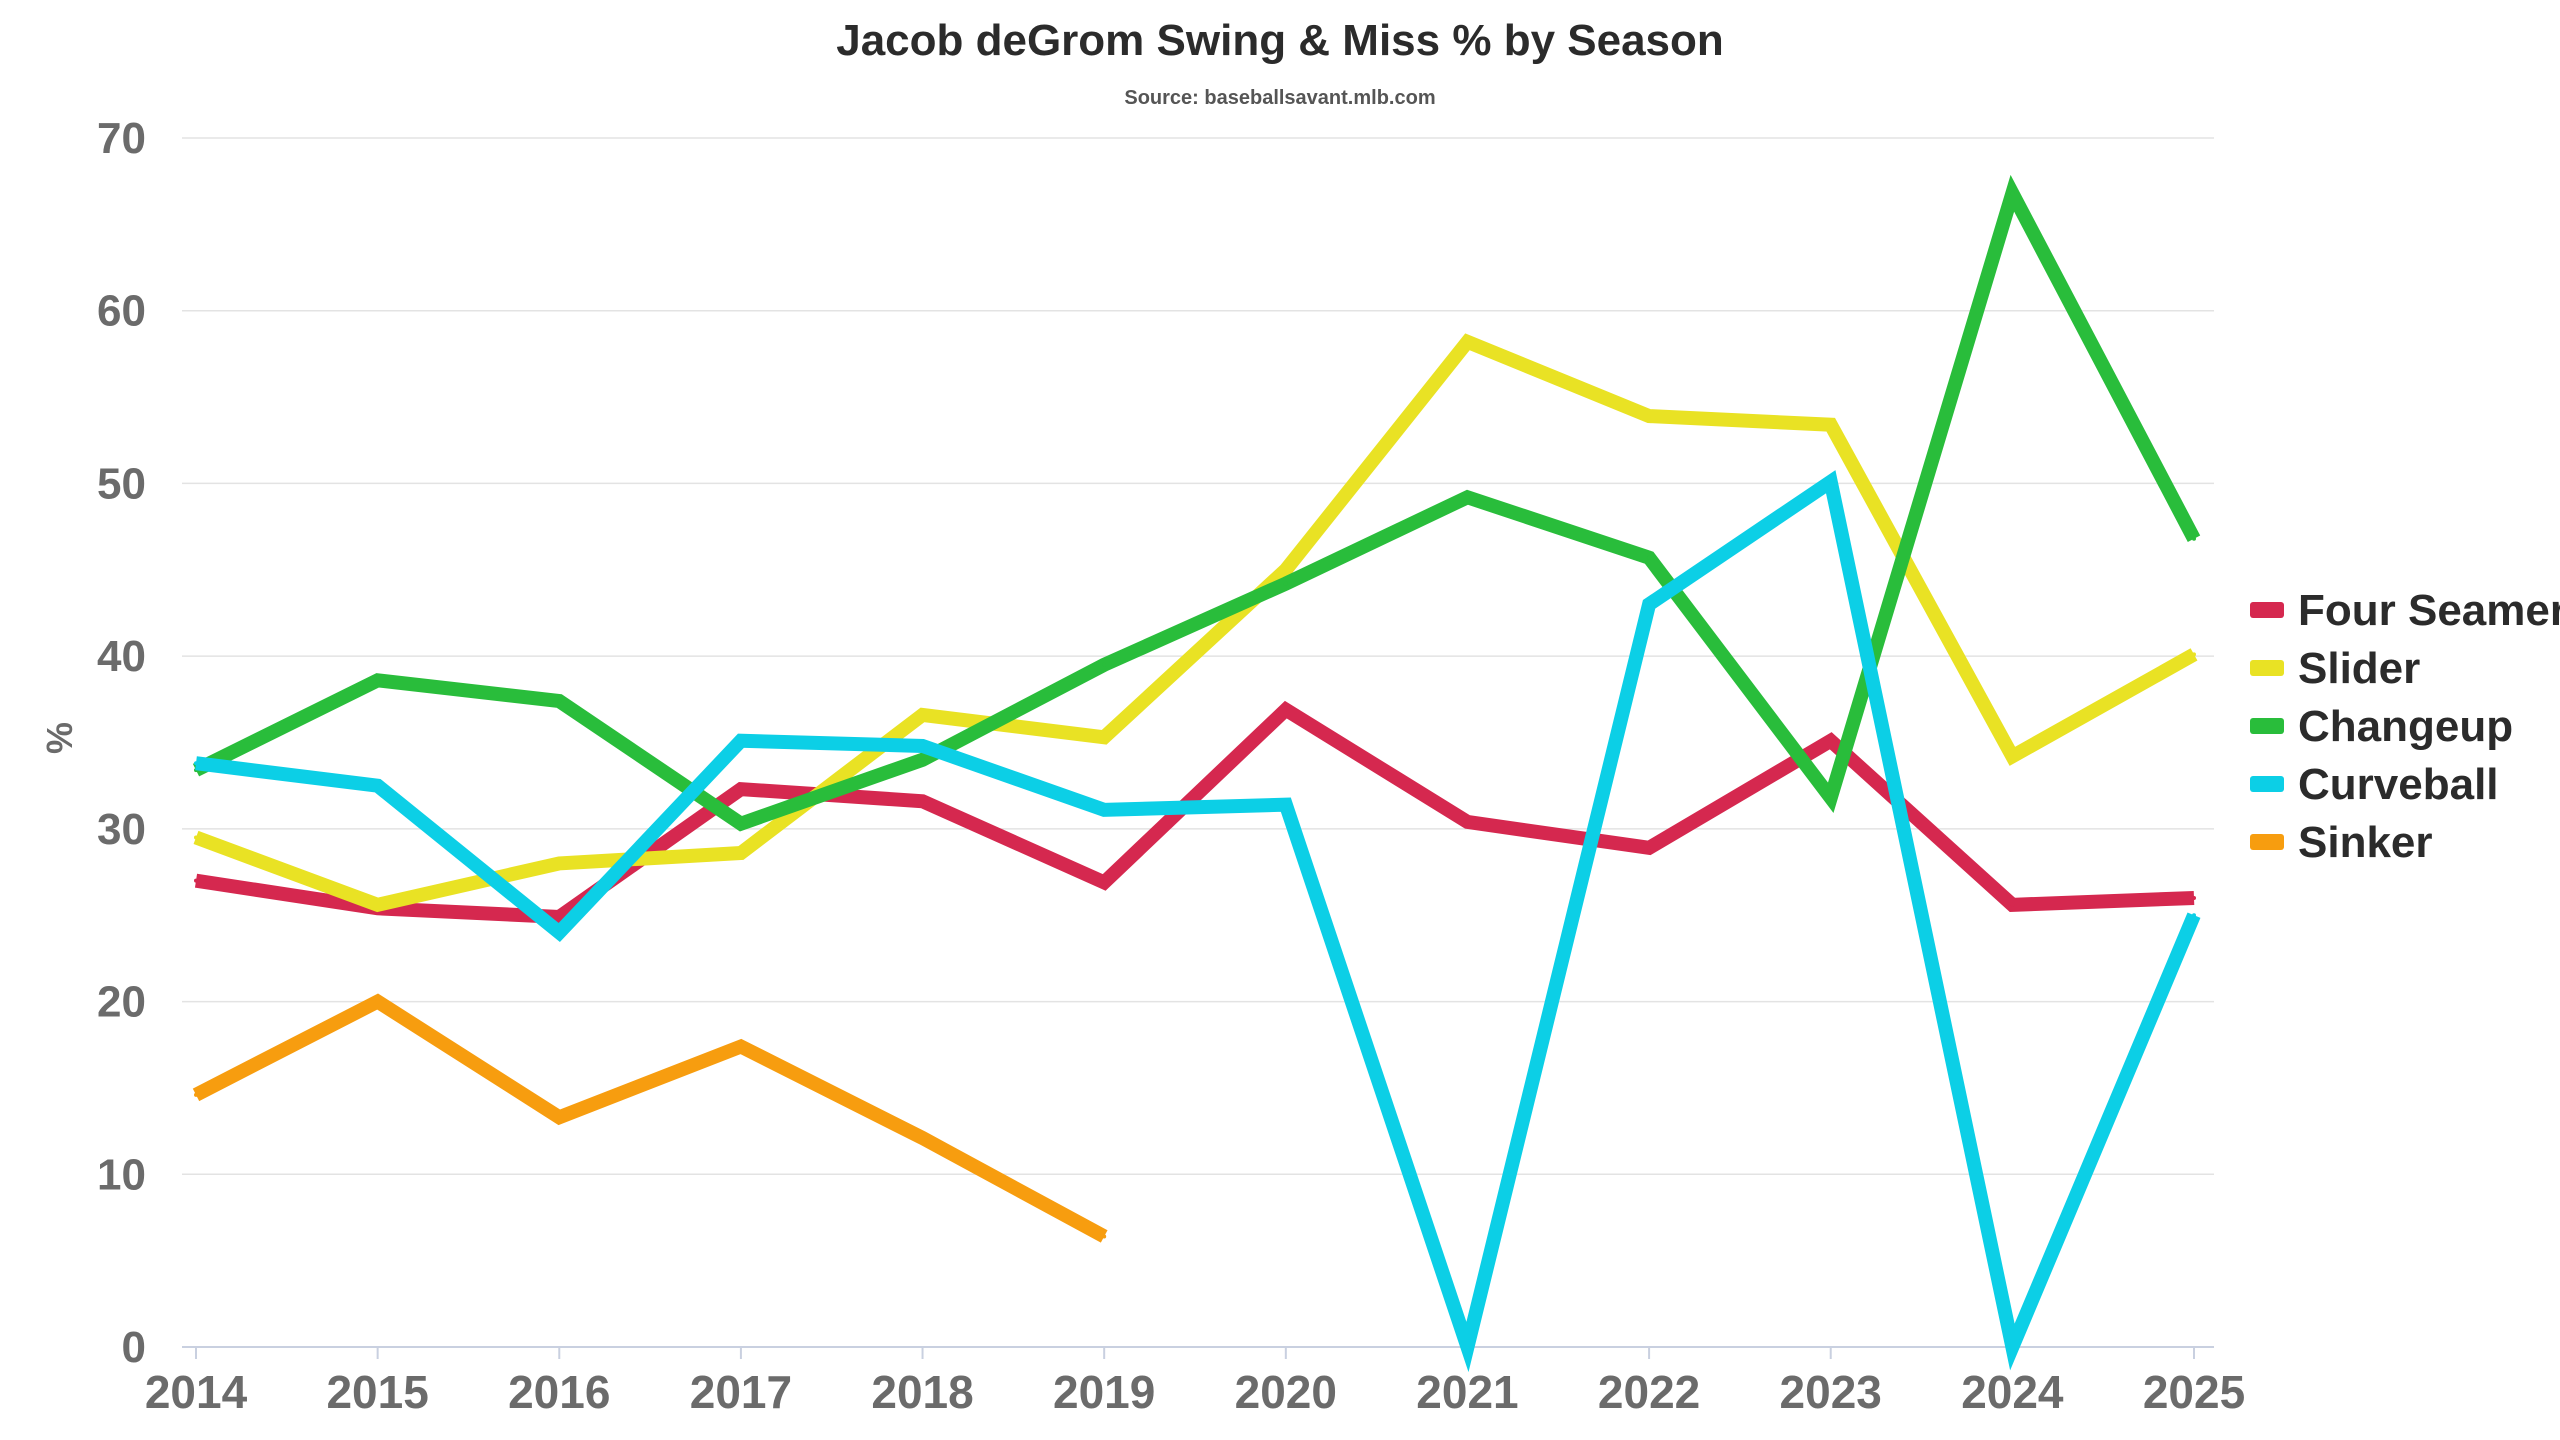 The image size is (2560, 1440). Describe the element at coordinates (559, 1392) in the screenshot. I see `x-tick-label: 2016` at that location.